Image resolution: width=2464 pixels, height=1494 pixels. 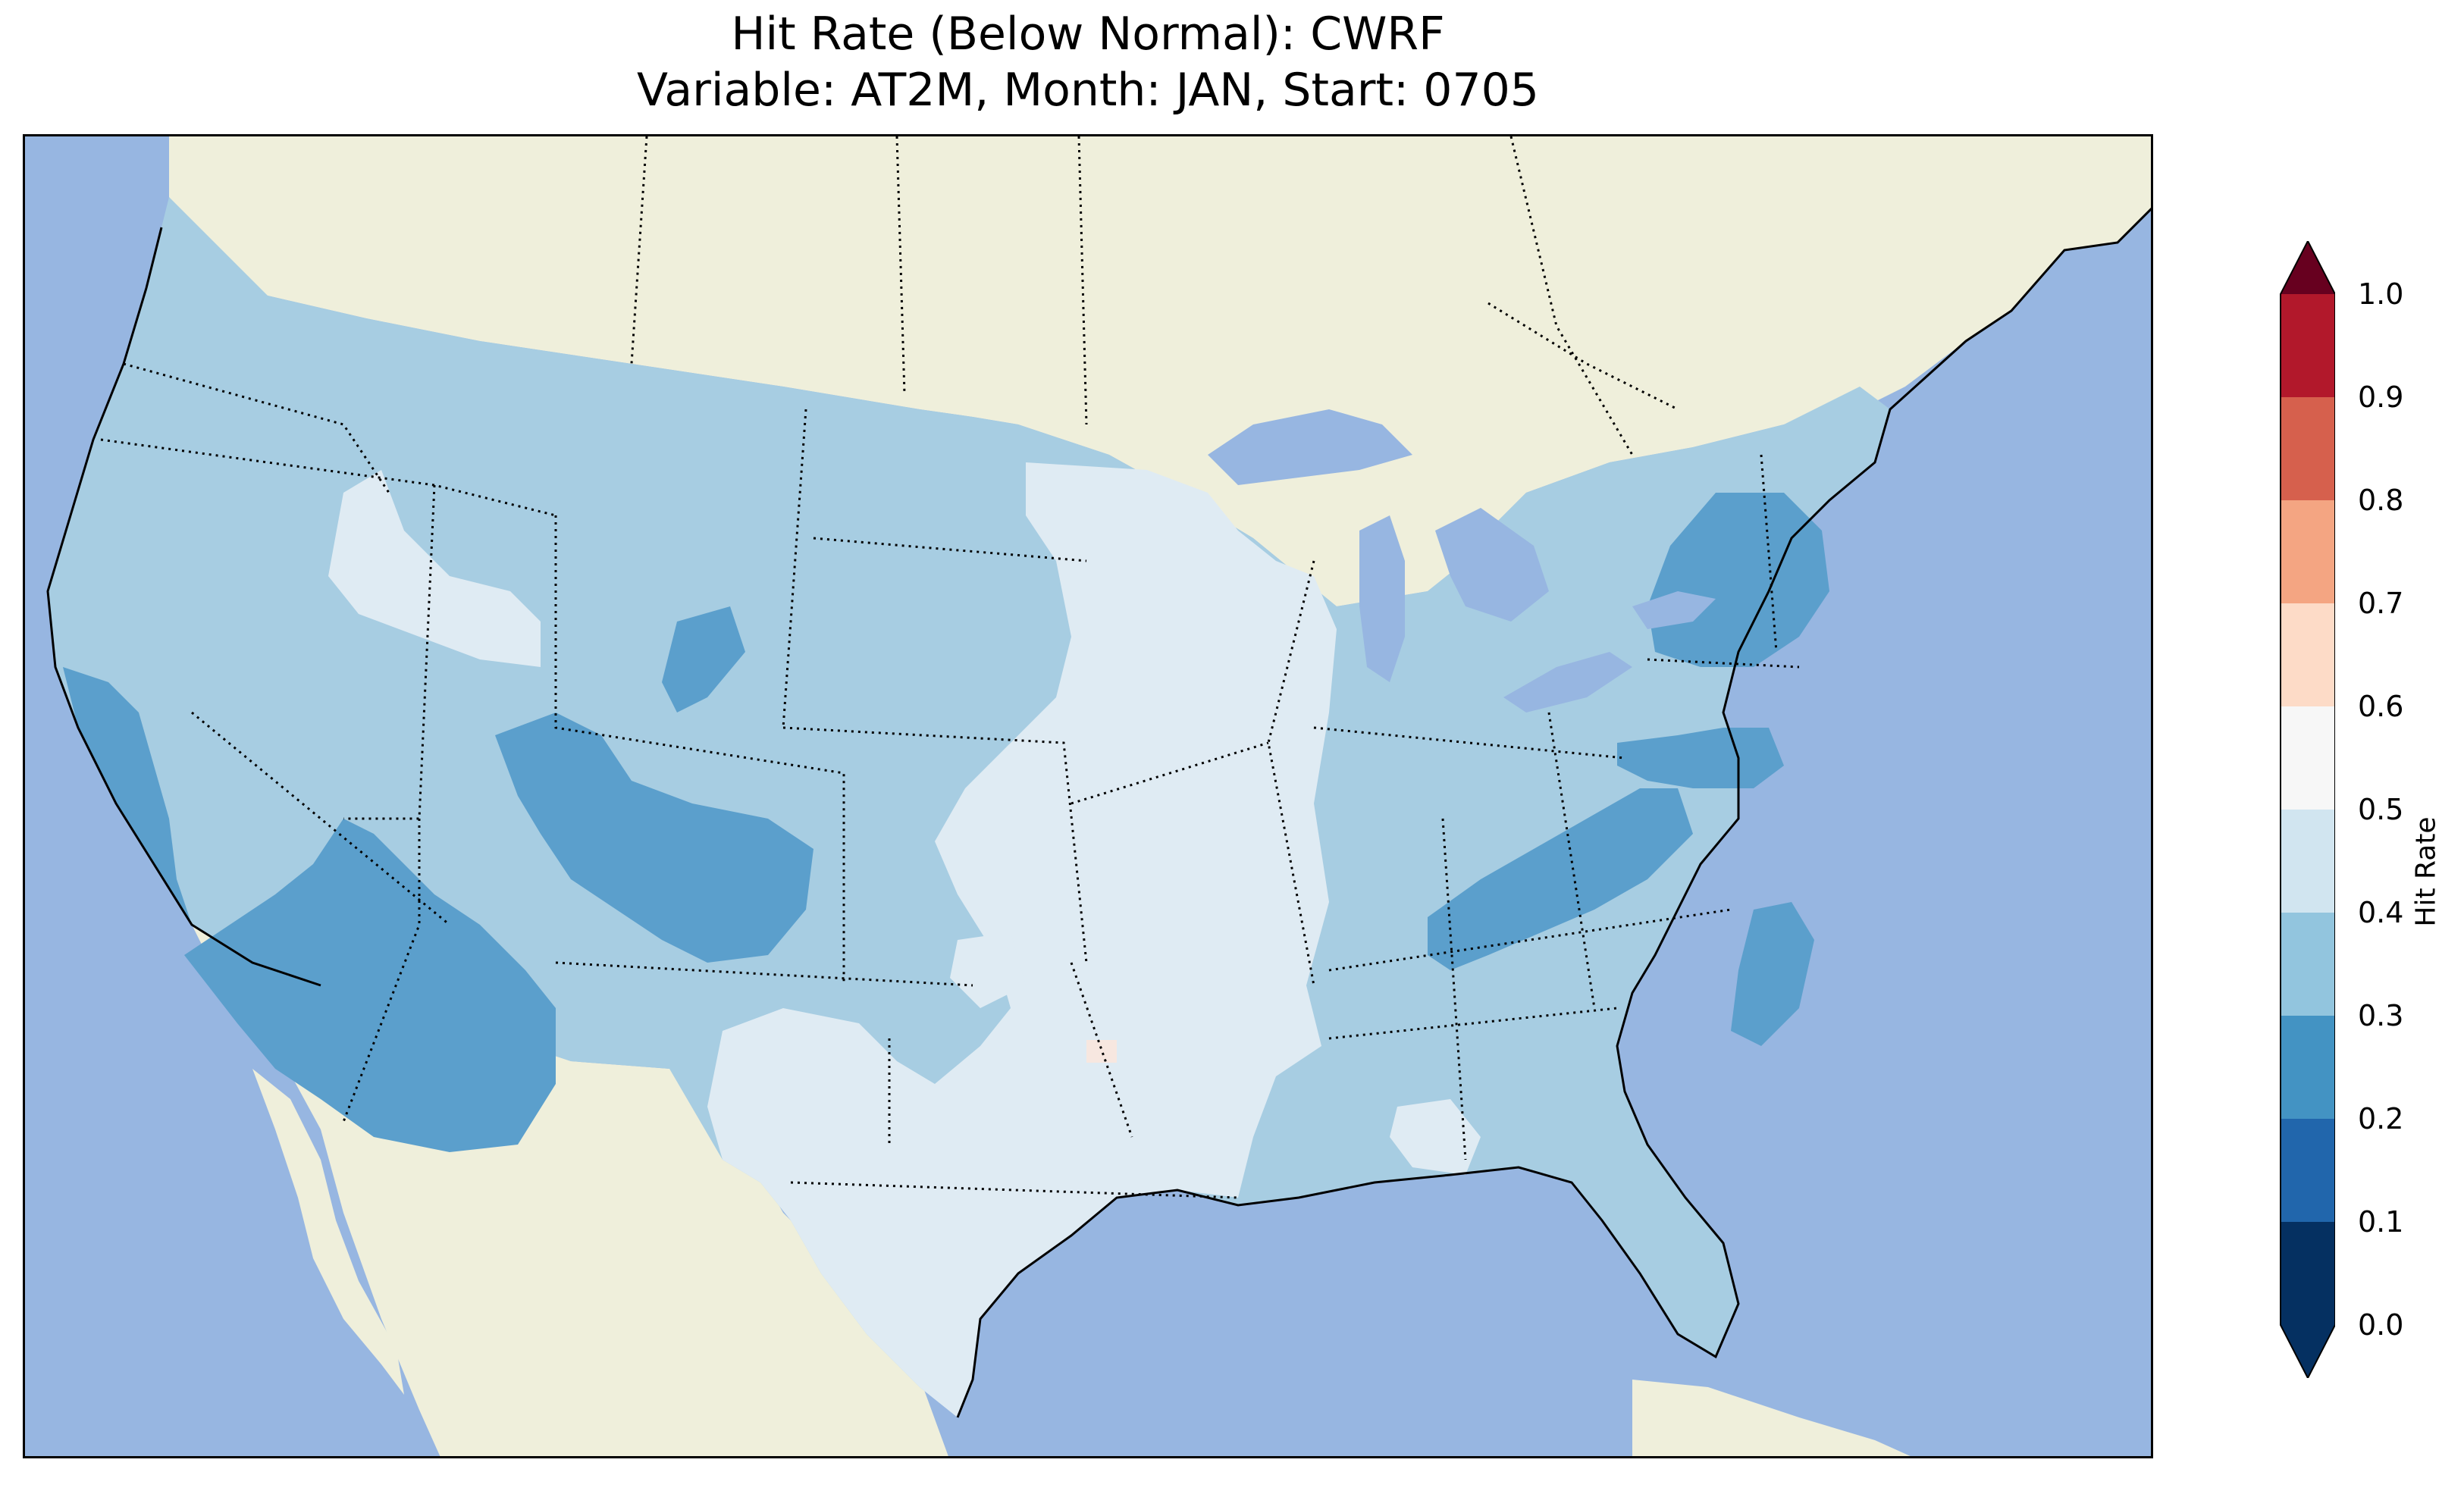 I want to click on colorbar-outline, so click(x=2307, y=809).